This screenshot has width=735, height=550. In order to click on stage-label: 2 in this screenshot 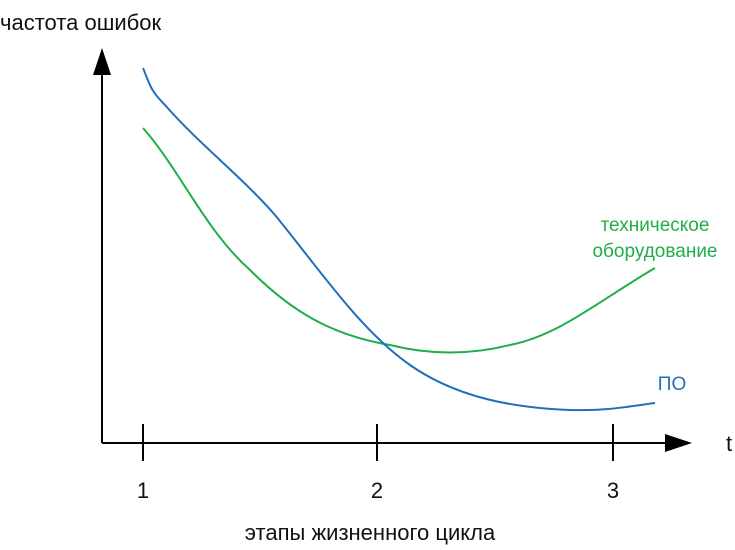, I will do `click(377, 490)`.